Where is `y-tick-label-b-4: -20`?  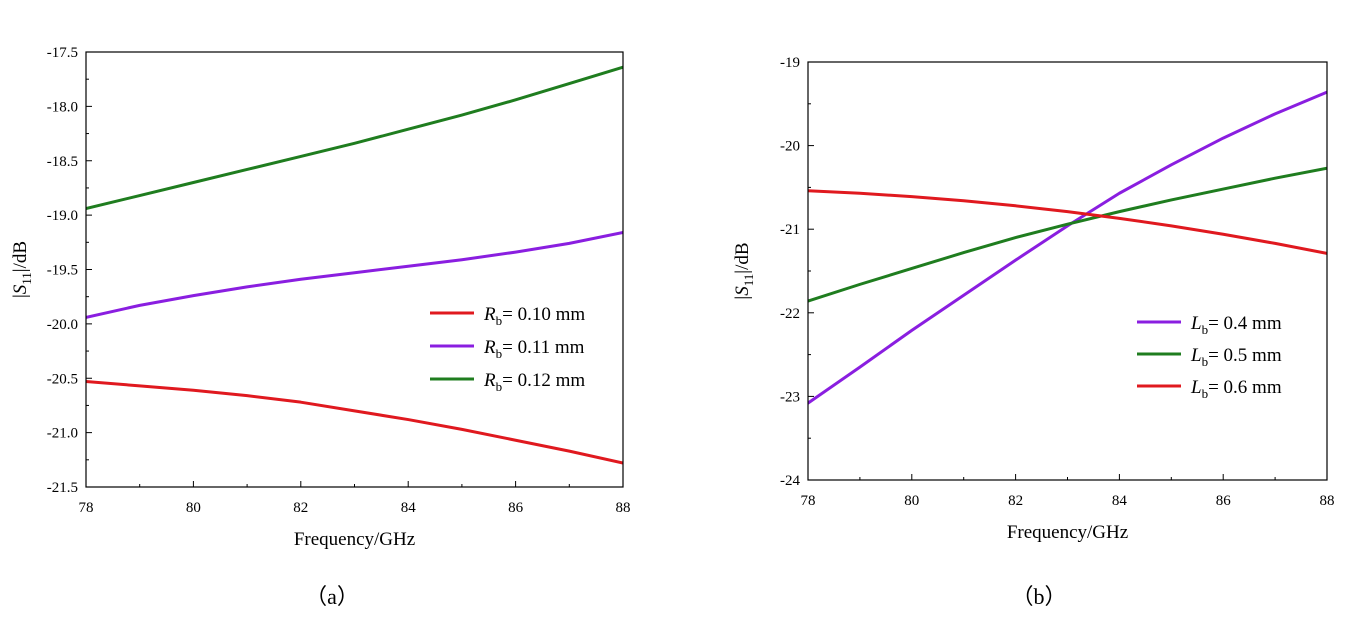 y-tick-label-b-4: -20 is located at coordinates (790, 147).